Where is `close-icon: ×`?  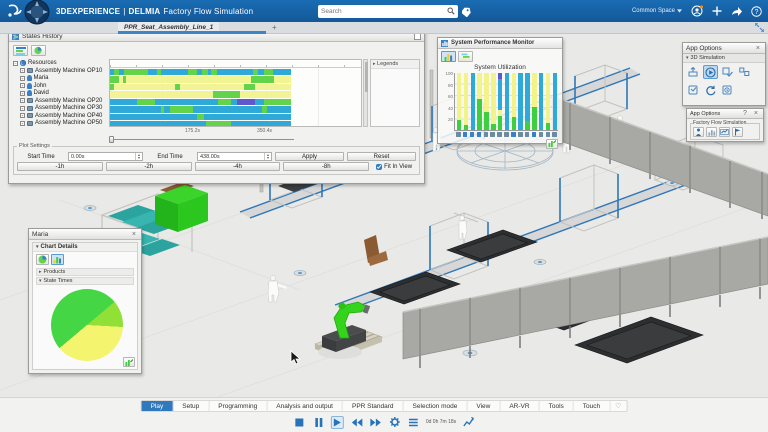
close-icon: × is located at coordinates (757, 48).